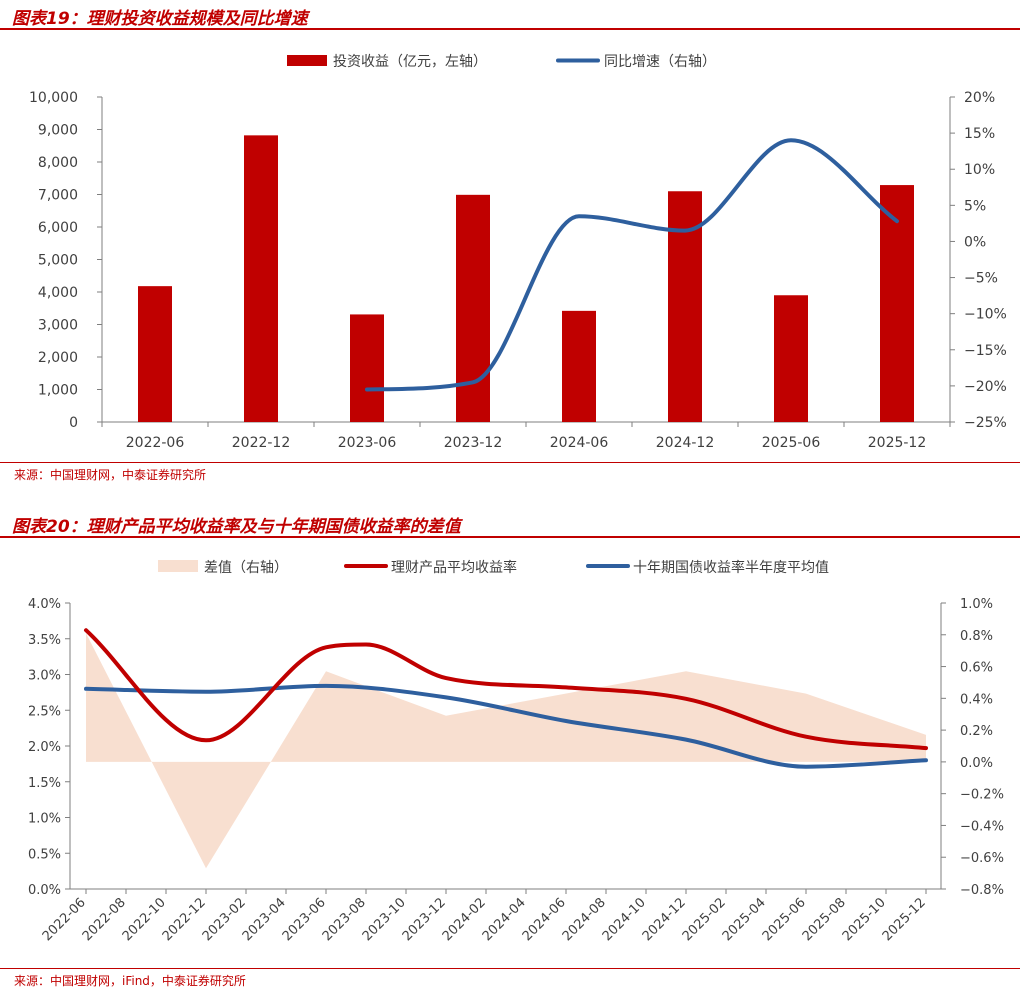 The height and width of the screenshot is (993, 1020). Describe the element at coordinates (510, 523) in the screenshot. I see `figure2-title-bar: 图表20：理财产品平均收益率及与十年期国债收益率的差值` at that location.